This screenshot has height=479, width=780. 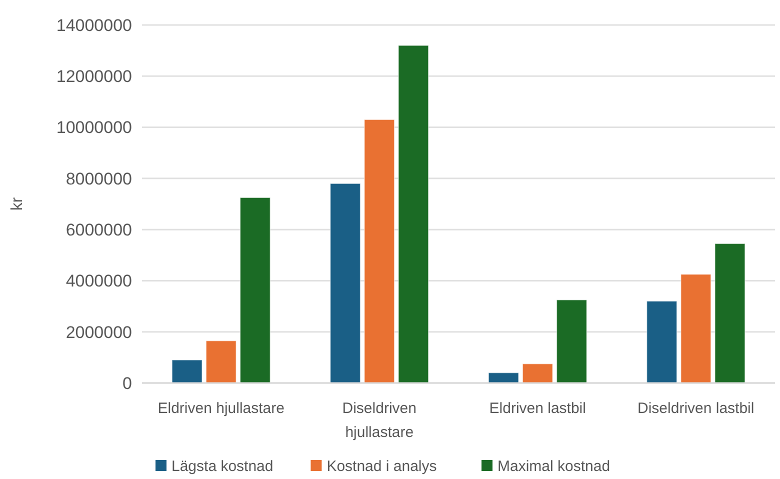 What do you see at coordinates (94, 25) in the screenshot?
I see `y-tick-label: 14000000` at bounding box center [94, 25].